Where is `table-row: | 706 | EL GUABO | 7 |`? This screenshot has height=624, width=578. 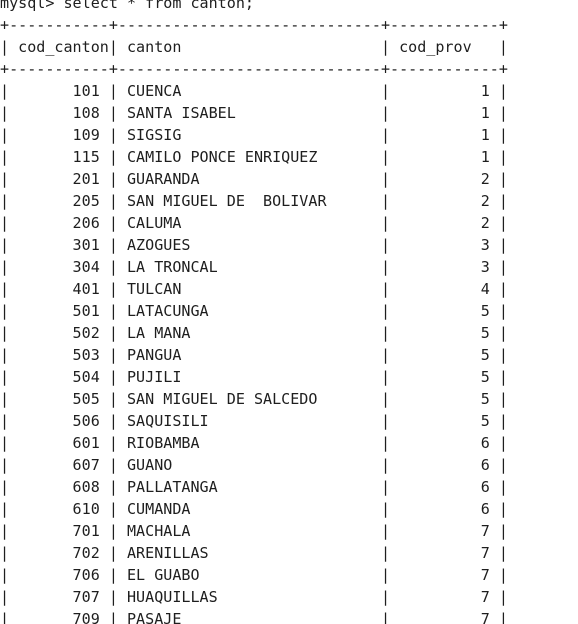 table-row: | 706 | EL GUABO | 7 | is located at coordinates (254, 575).